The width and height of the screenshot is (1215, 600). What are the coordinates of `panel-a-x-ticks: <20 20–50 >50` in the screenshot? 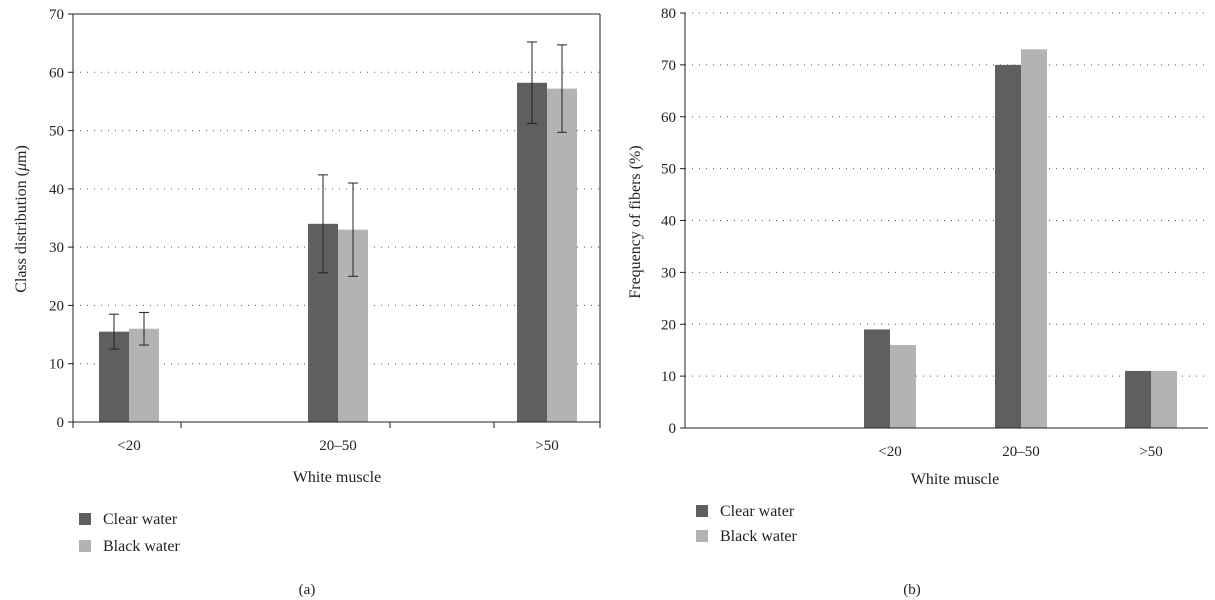 It's located at (336, 438).